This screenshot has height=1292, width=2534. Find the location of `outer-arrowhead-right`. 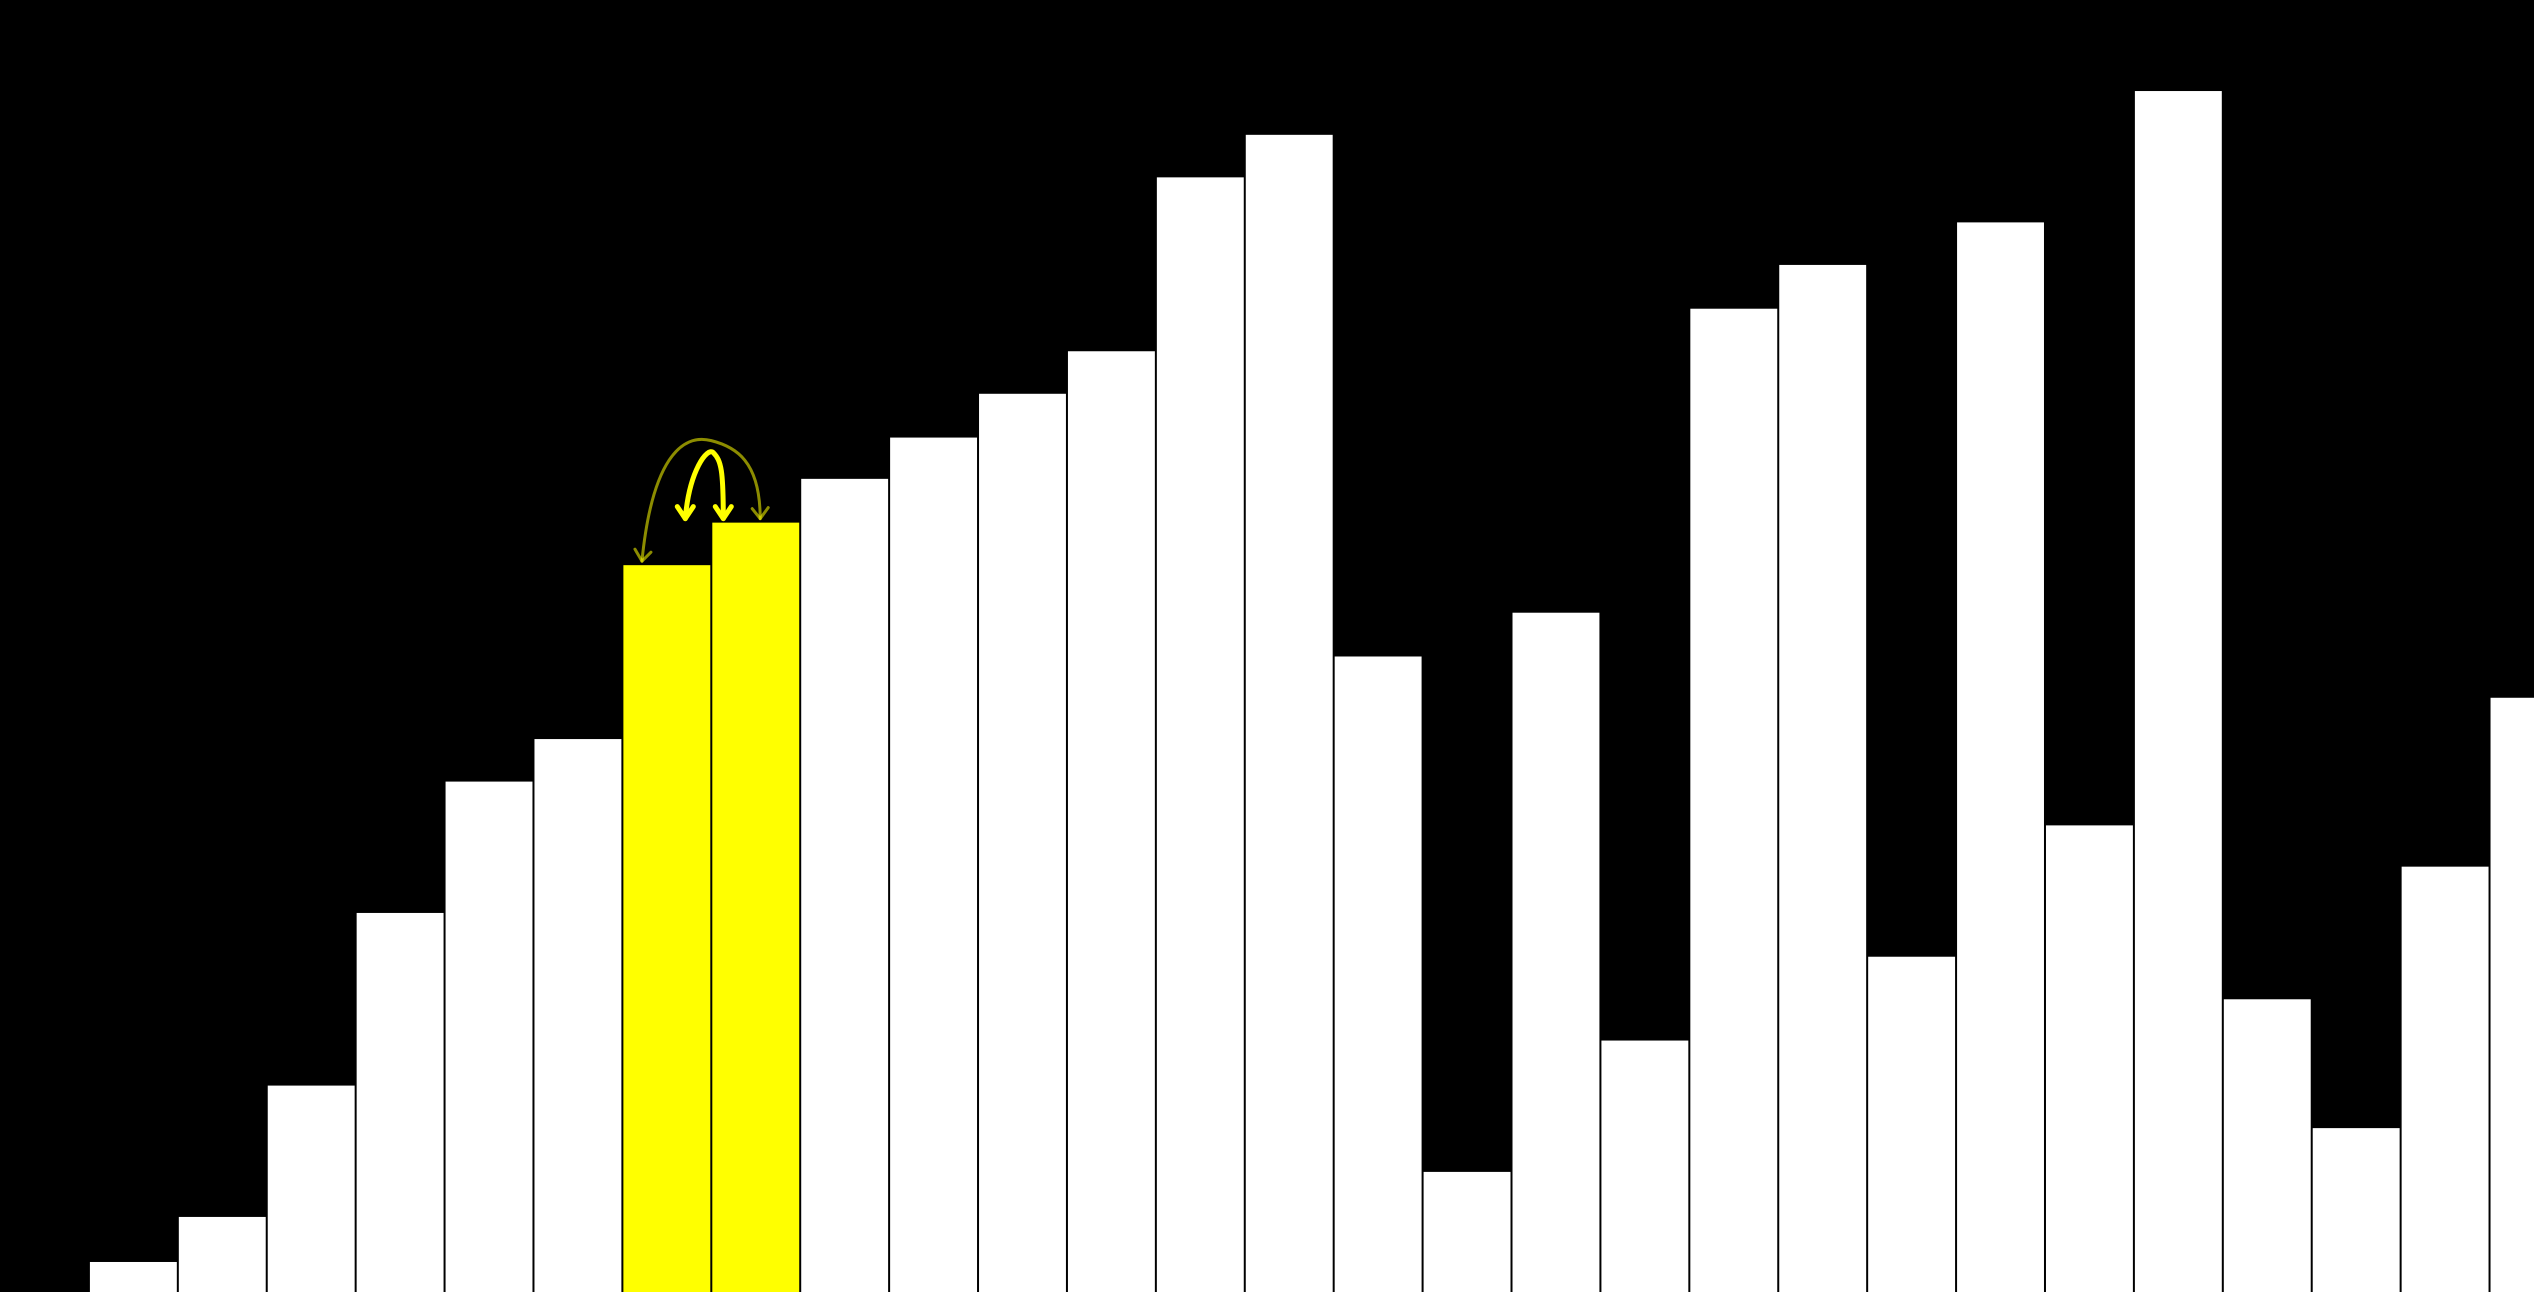

outer-arrowhead-right is located at coordinates (760, 513).